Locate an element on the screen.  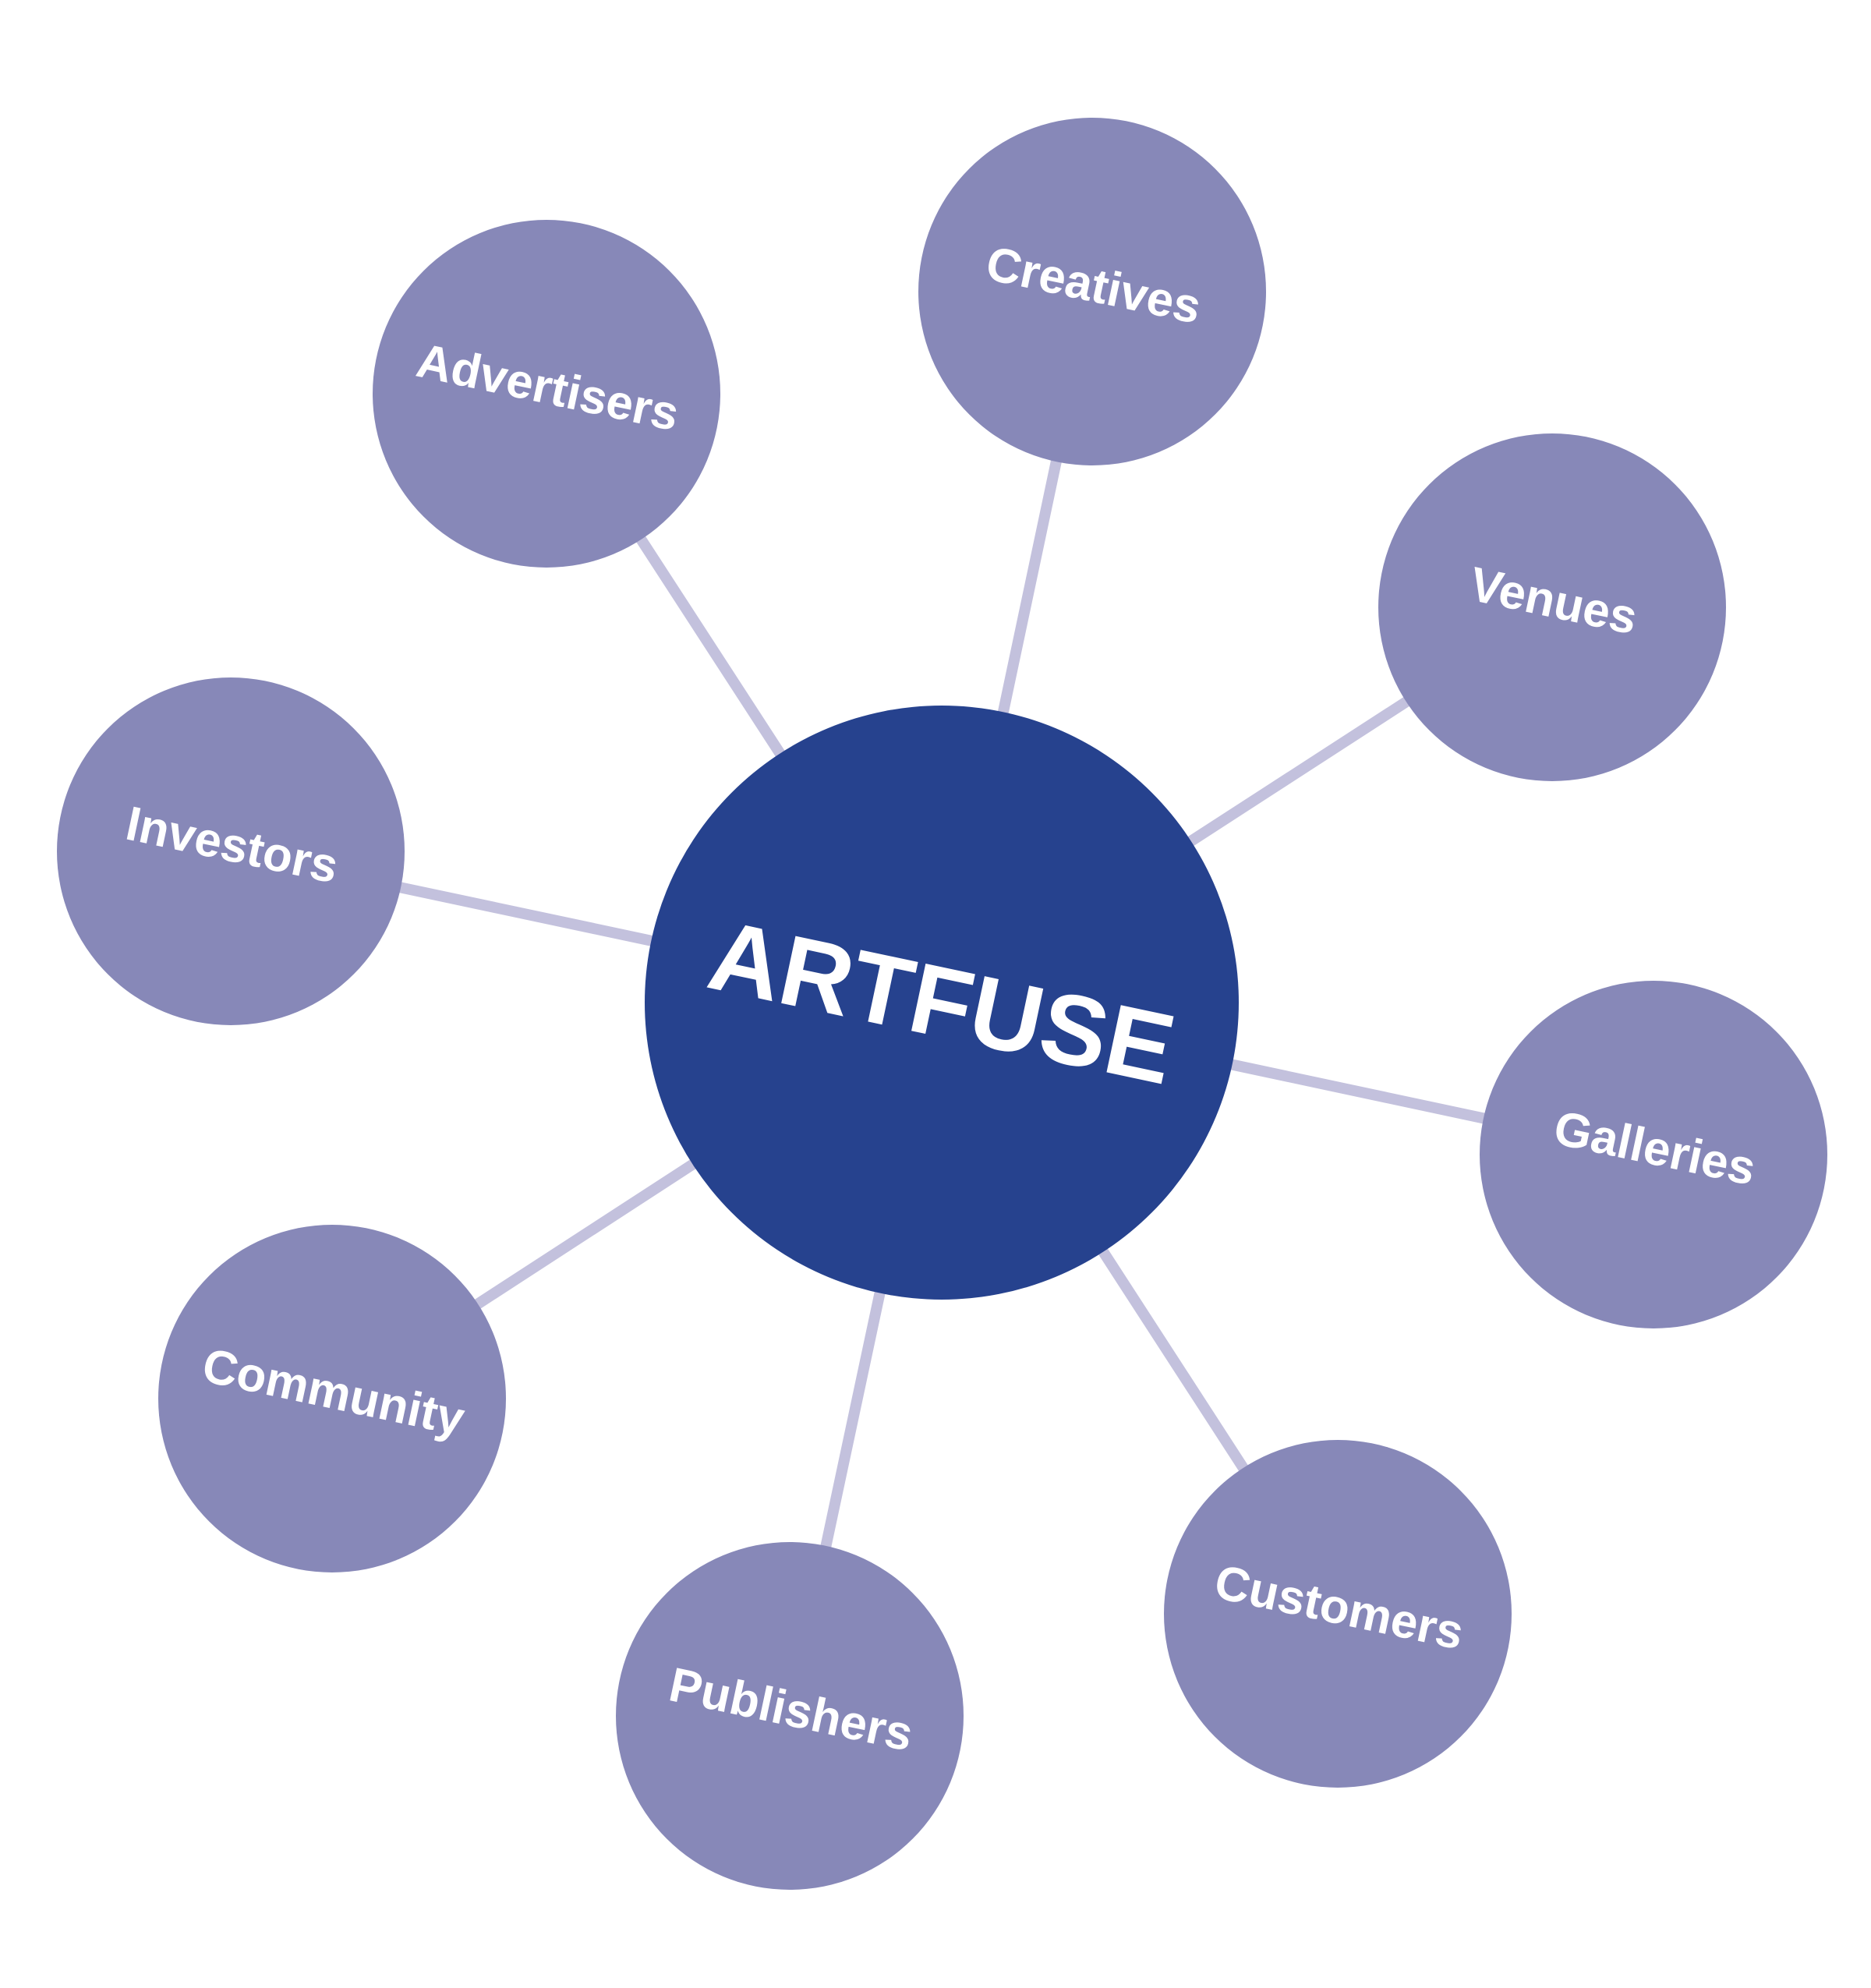
center-circle is located at coordinates (942, 1003).